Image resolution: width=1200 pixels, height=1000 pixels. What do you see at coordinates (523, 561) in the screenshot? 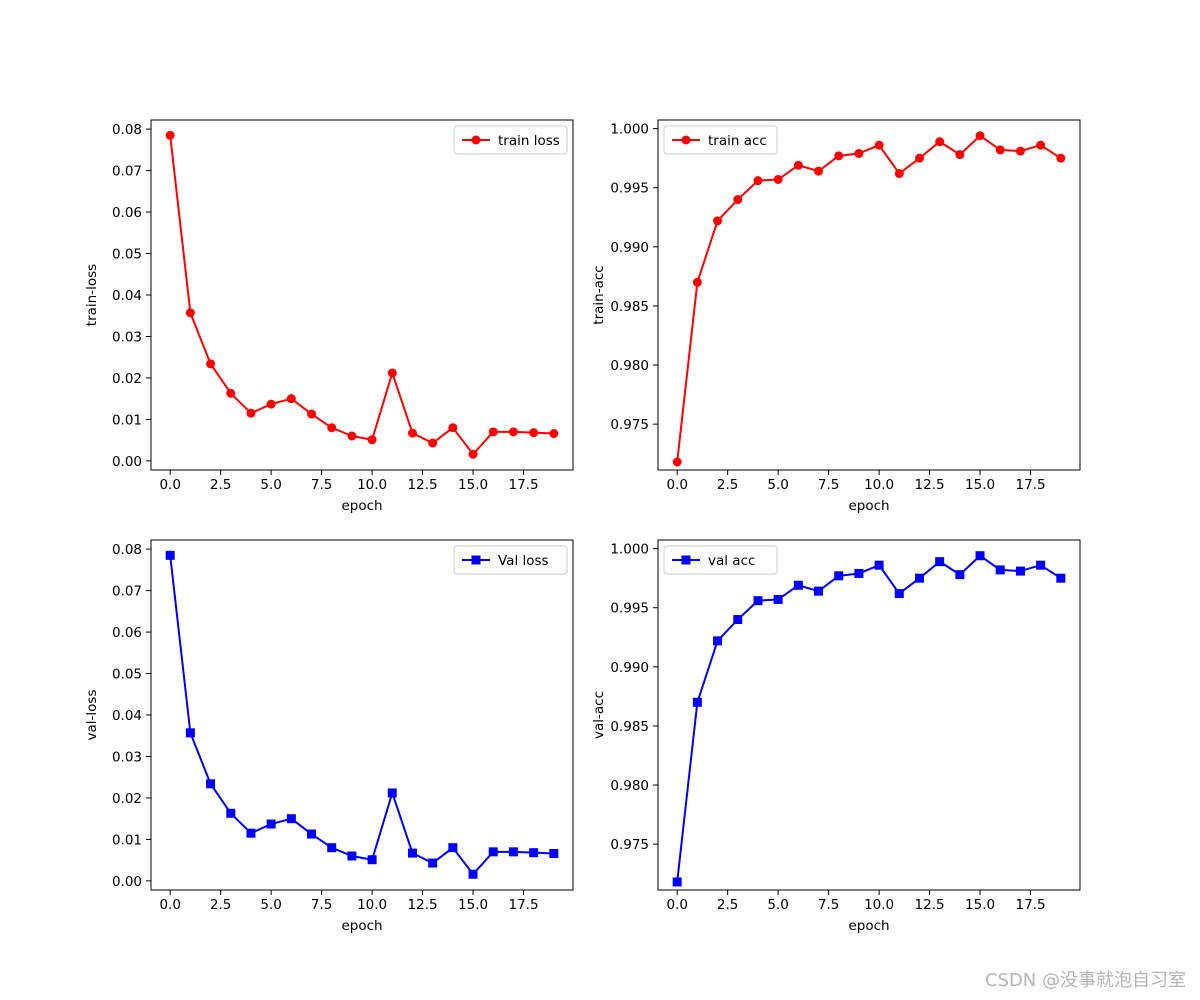
I see `legend-label: Val loss` at bounding box center [523, 561].